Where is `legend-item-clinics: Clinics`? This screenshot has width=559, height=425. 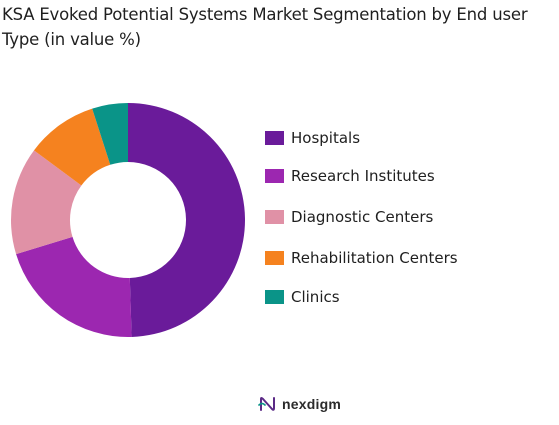 legend-item-clinics: Clinics is located at coordinates (302, 297).